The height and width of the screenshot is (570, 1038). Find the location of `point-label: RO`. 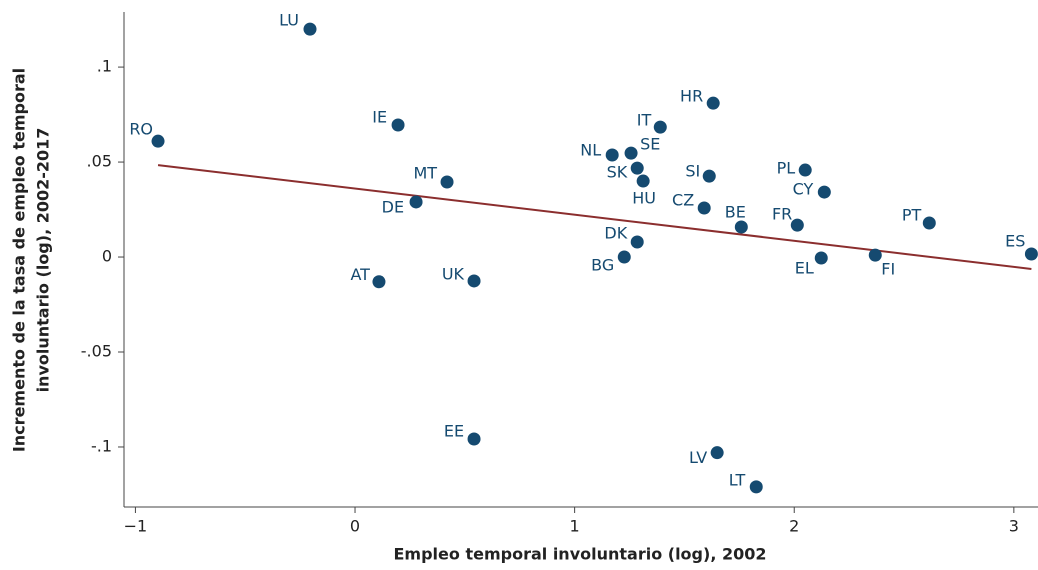

point-label: RO is located at coordinates (141, 129).